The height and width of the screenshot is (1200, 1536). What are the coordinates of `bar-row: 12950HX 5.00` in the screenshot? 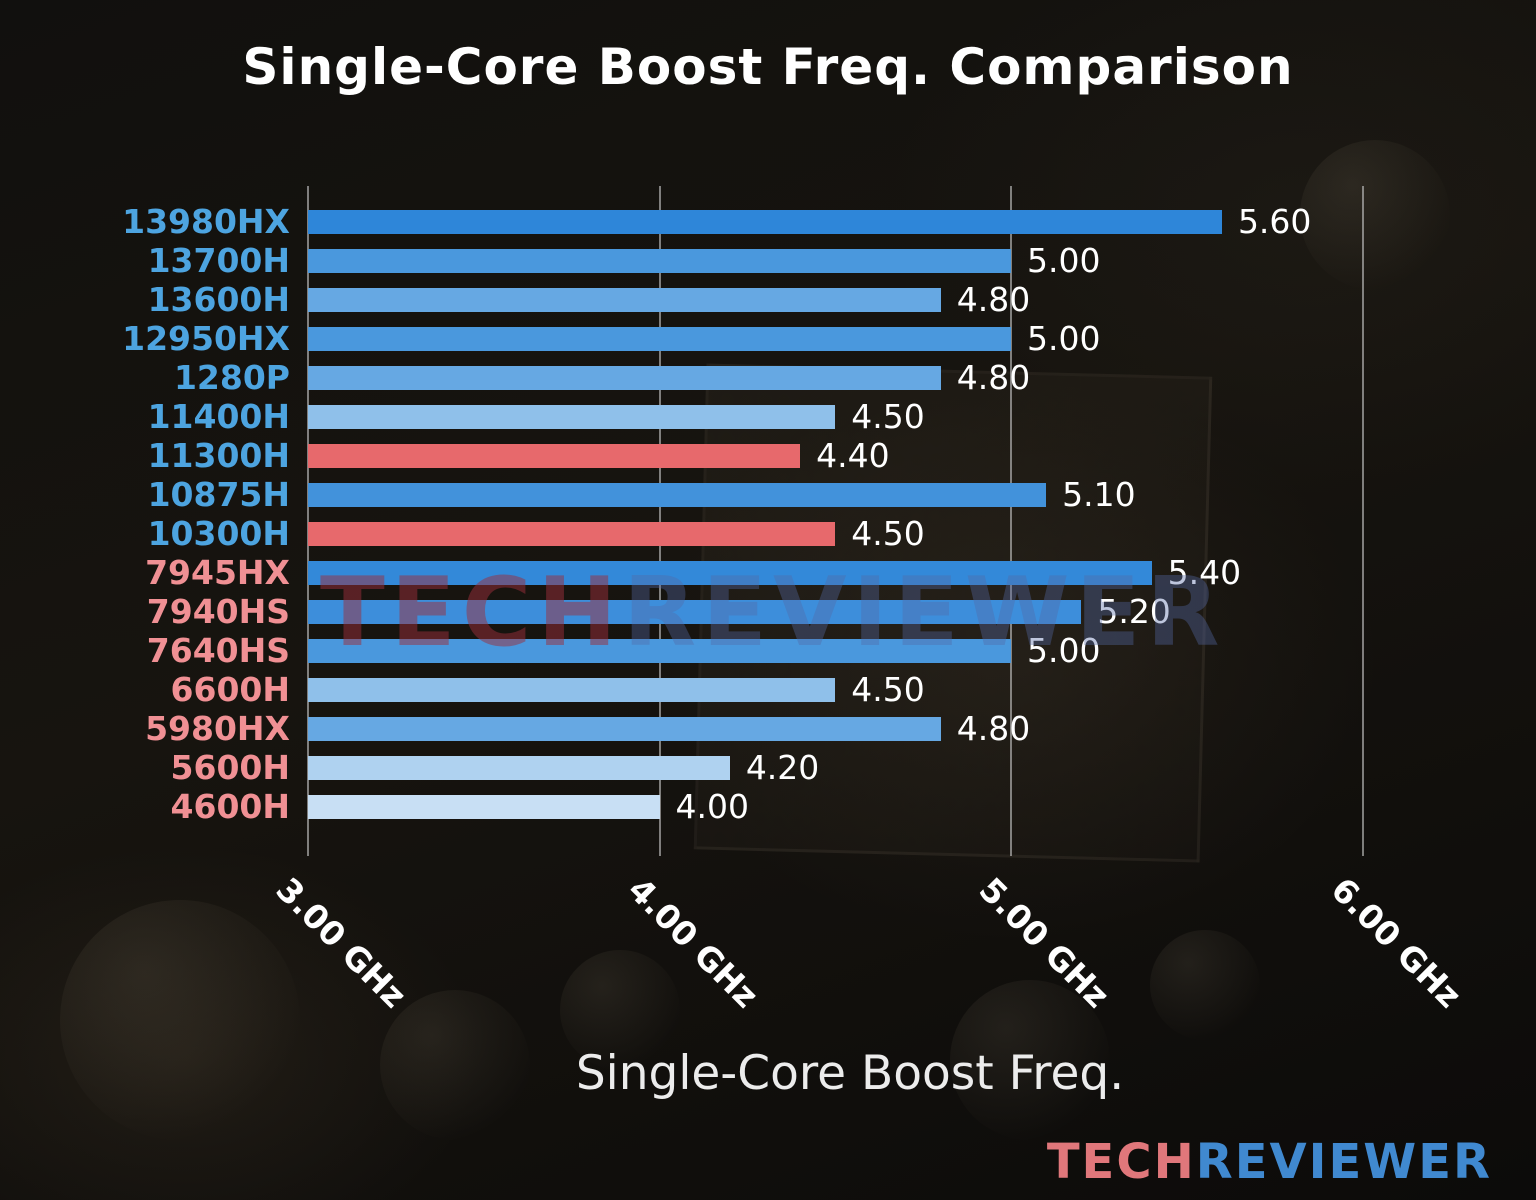 It's located at (768, 338).